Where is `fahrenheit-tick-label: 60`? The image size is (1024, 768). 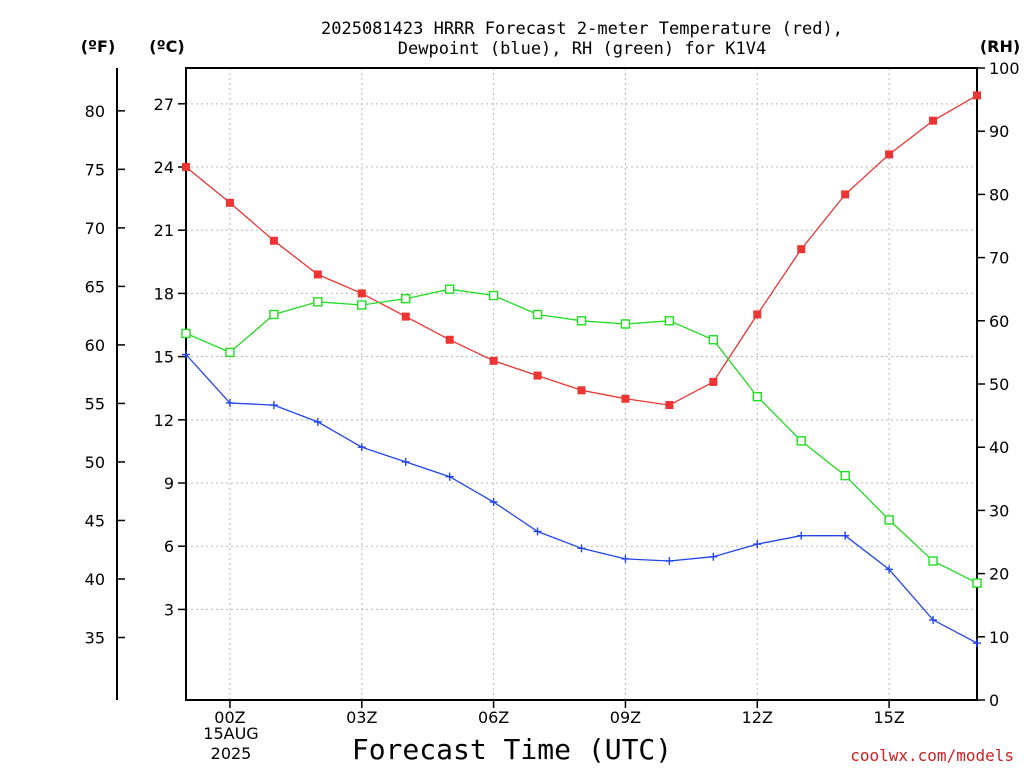
fahrenheit-tick-label: 60 is located at coordinates (95, 345).